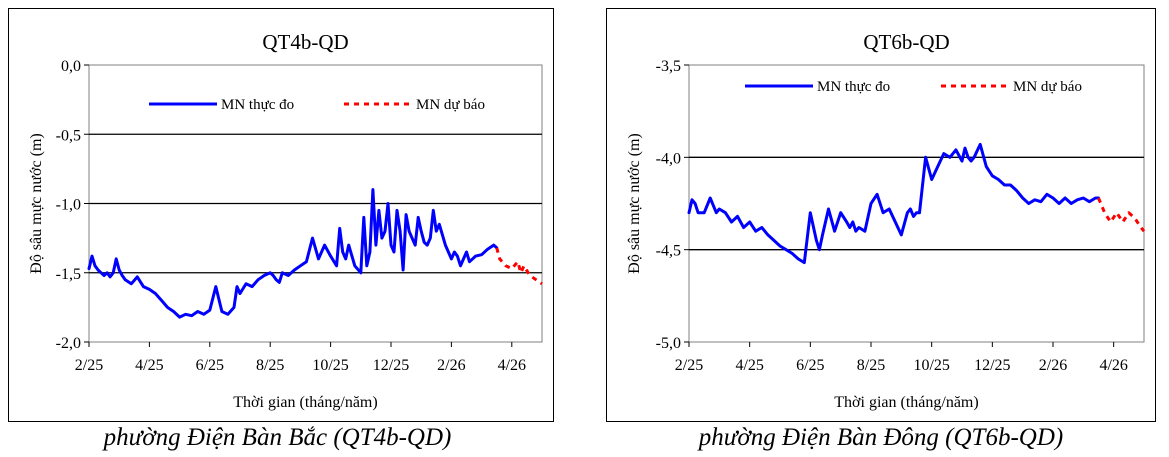 This screenshot has width=1169, height=457. I want to click on y-tick-label: 0,0, so click(71, 66).